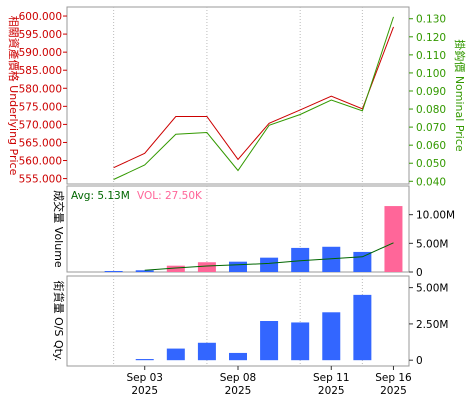 The height and width of the screenshot is (400, 475). Describe the element at coordinates (393, 378) in the screenshot. I see `x-tick-label-date: Sep 16` at that location.